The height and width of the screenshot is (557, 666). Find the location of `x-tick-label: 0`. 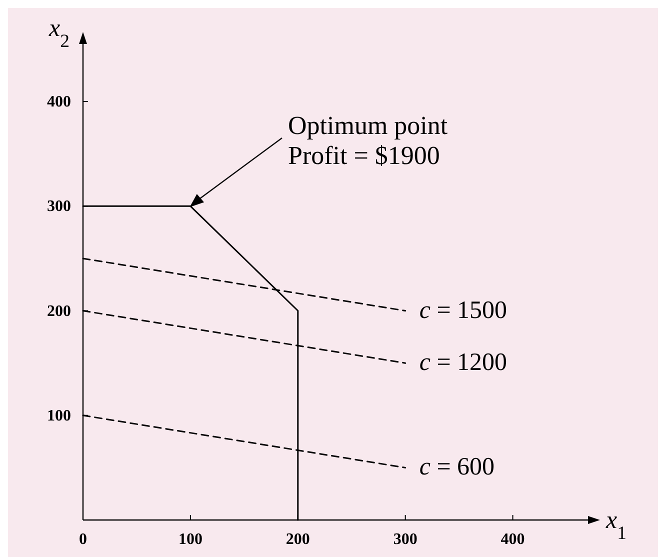

x-tick-label: 0 is located at coordinates (83, 539).